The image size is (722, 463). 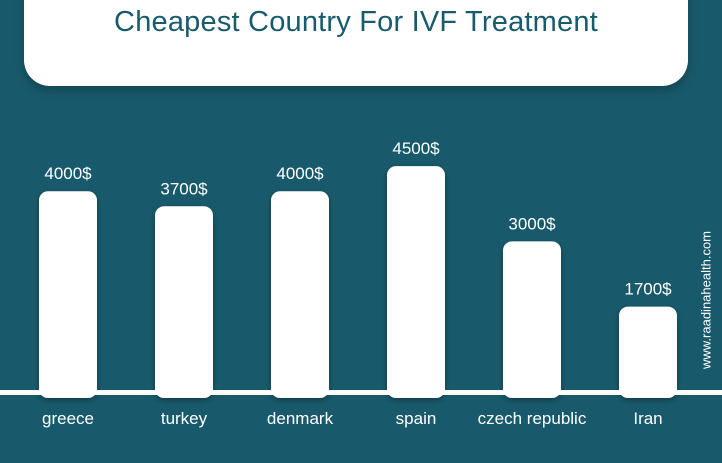 What do you see at coordinates (184, 302) in the screenshot?
I see `bar-turkey` at bounding box center [184, 302].